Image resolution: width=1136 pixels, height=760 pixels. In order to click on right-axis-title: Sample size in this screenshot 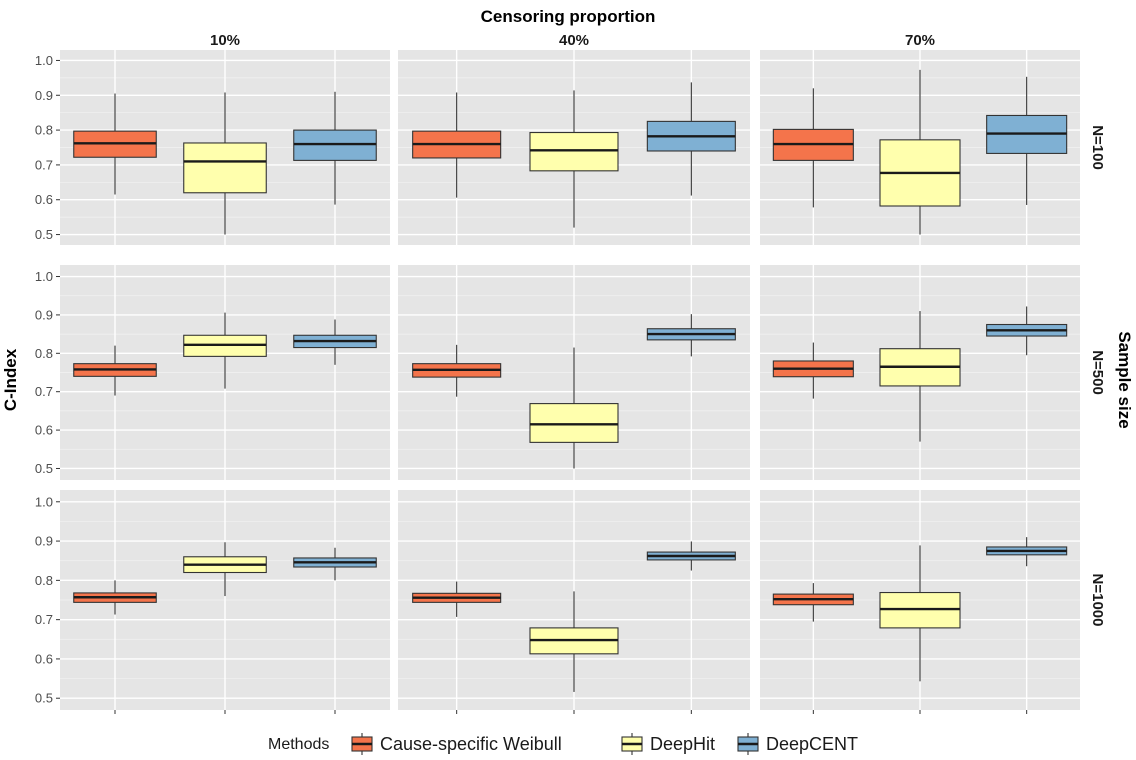, I will do `click(1124, 379)`.